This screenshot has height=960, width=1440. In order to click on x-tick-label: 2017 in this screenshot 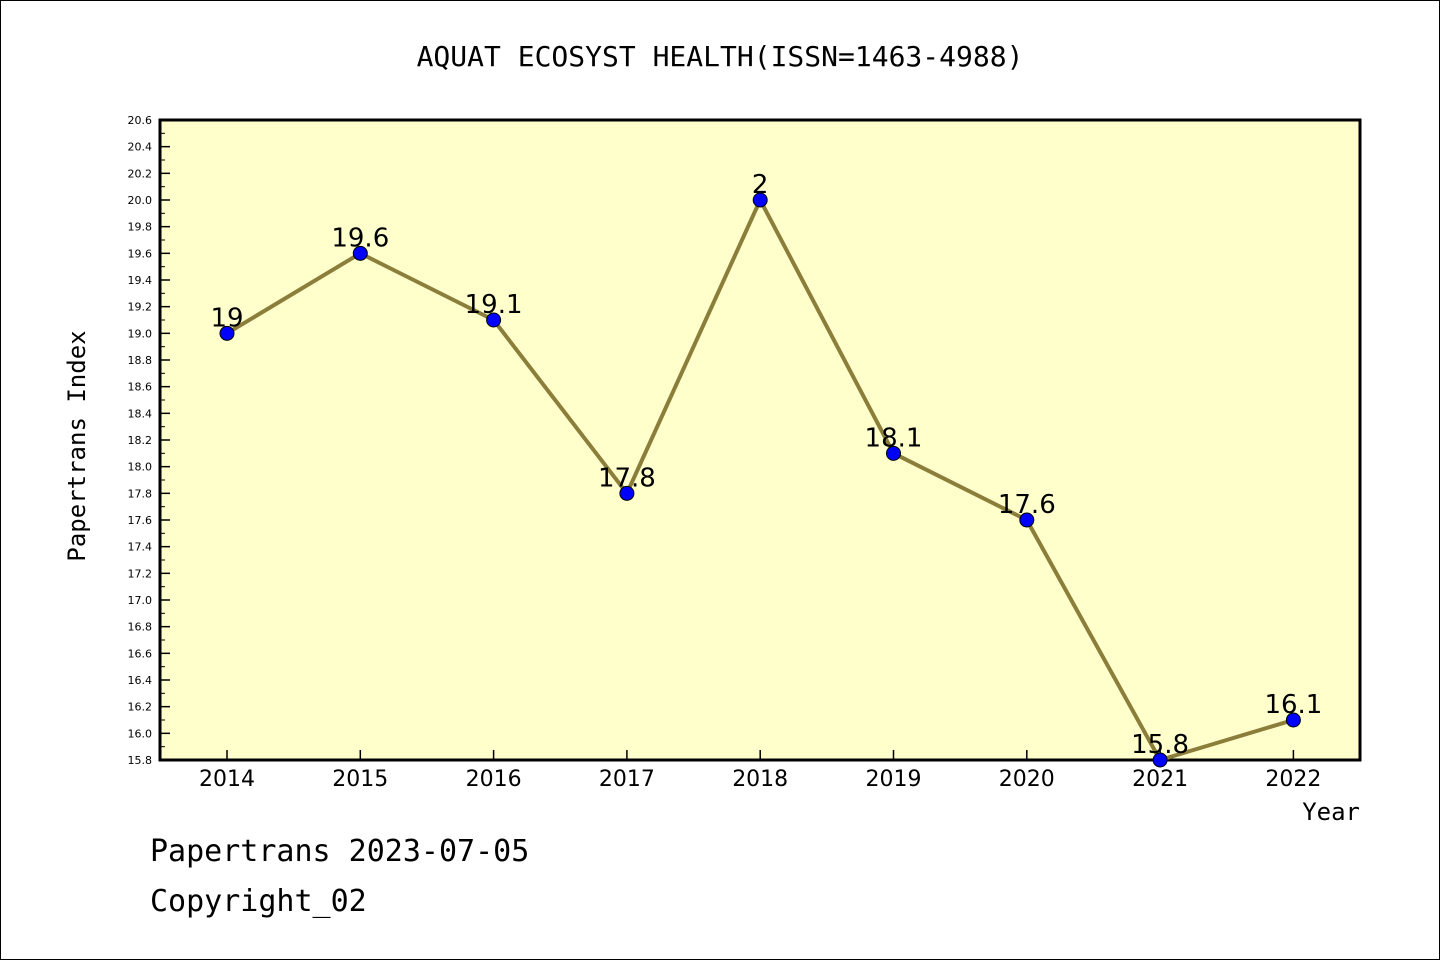, I will do `click(627, 779)`.